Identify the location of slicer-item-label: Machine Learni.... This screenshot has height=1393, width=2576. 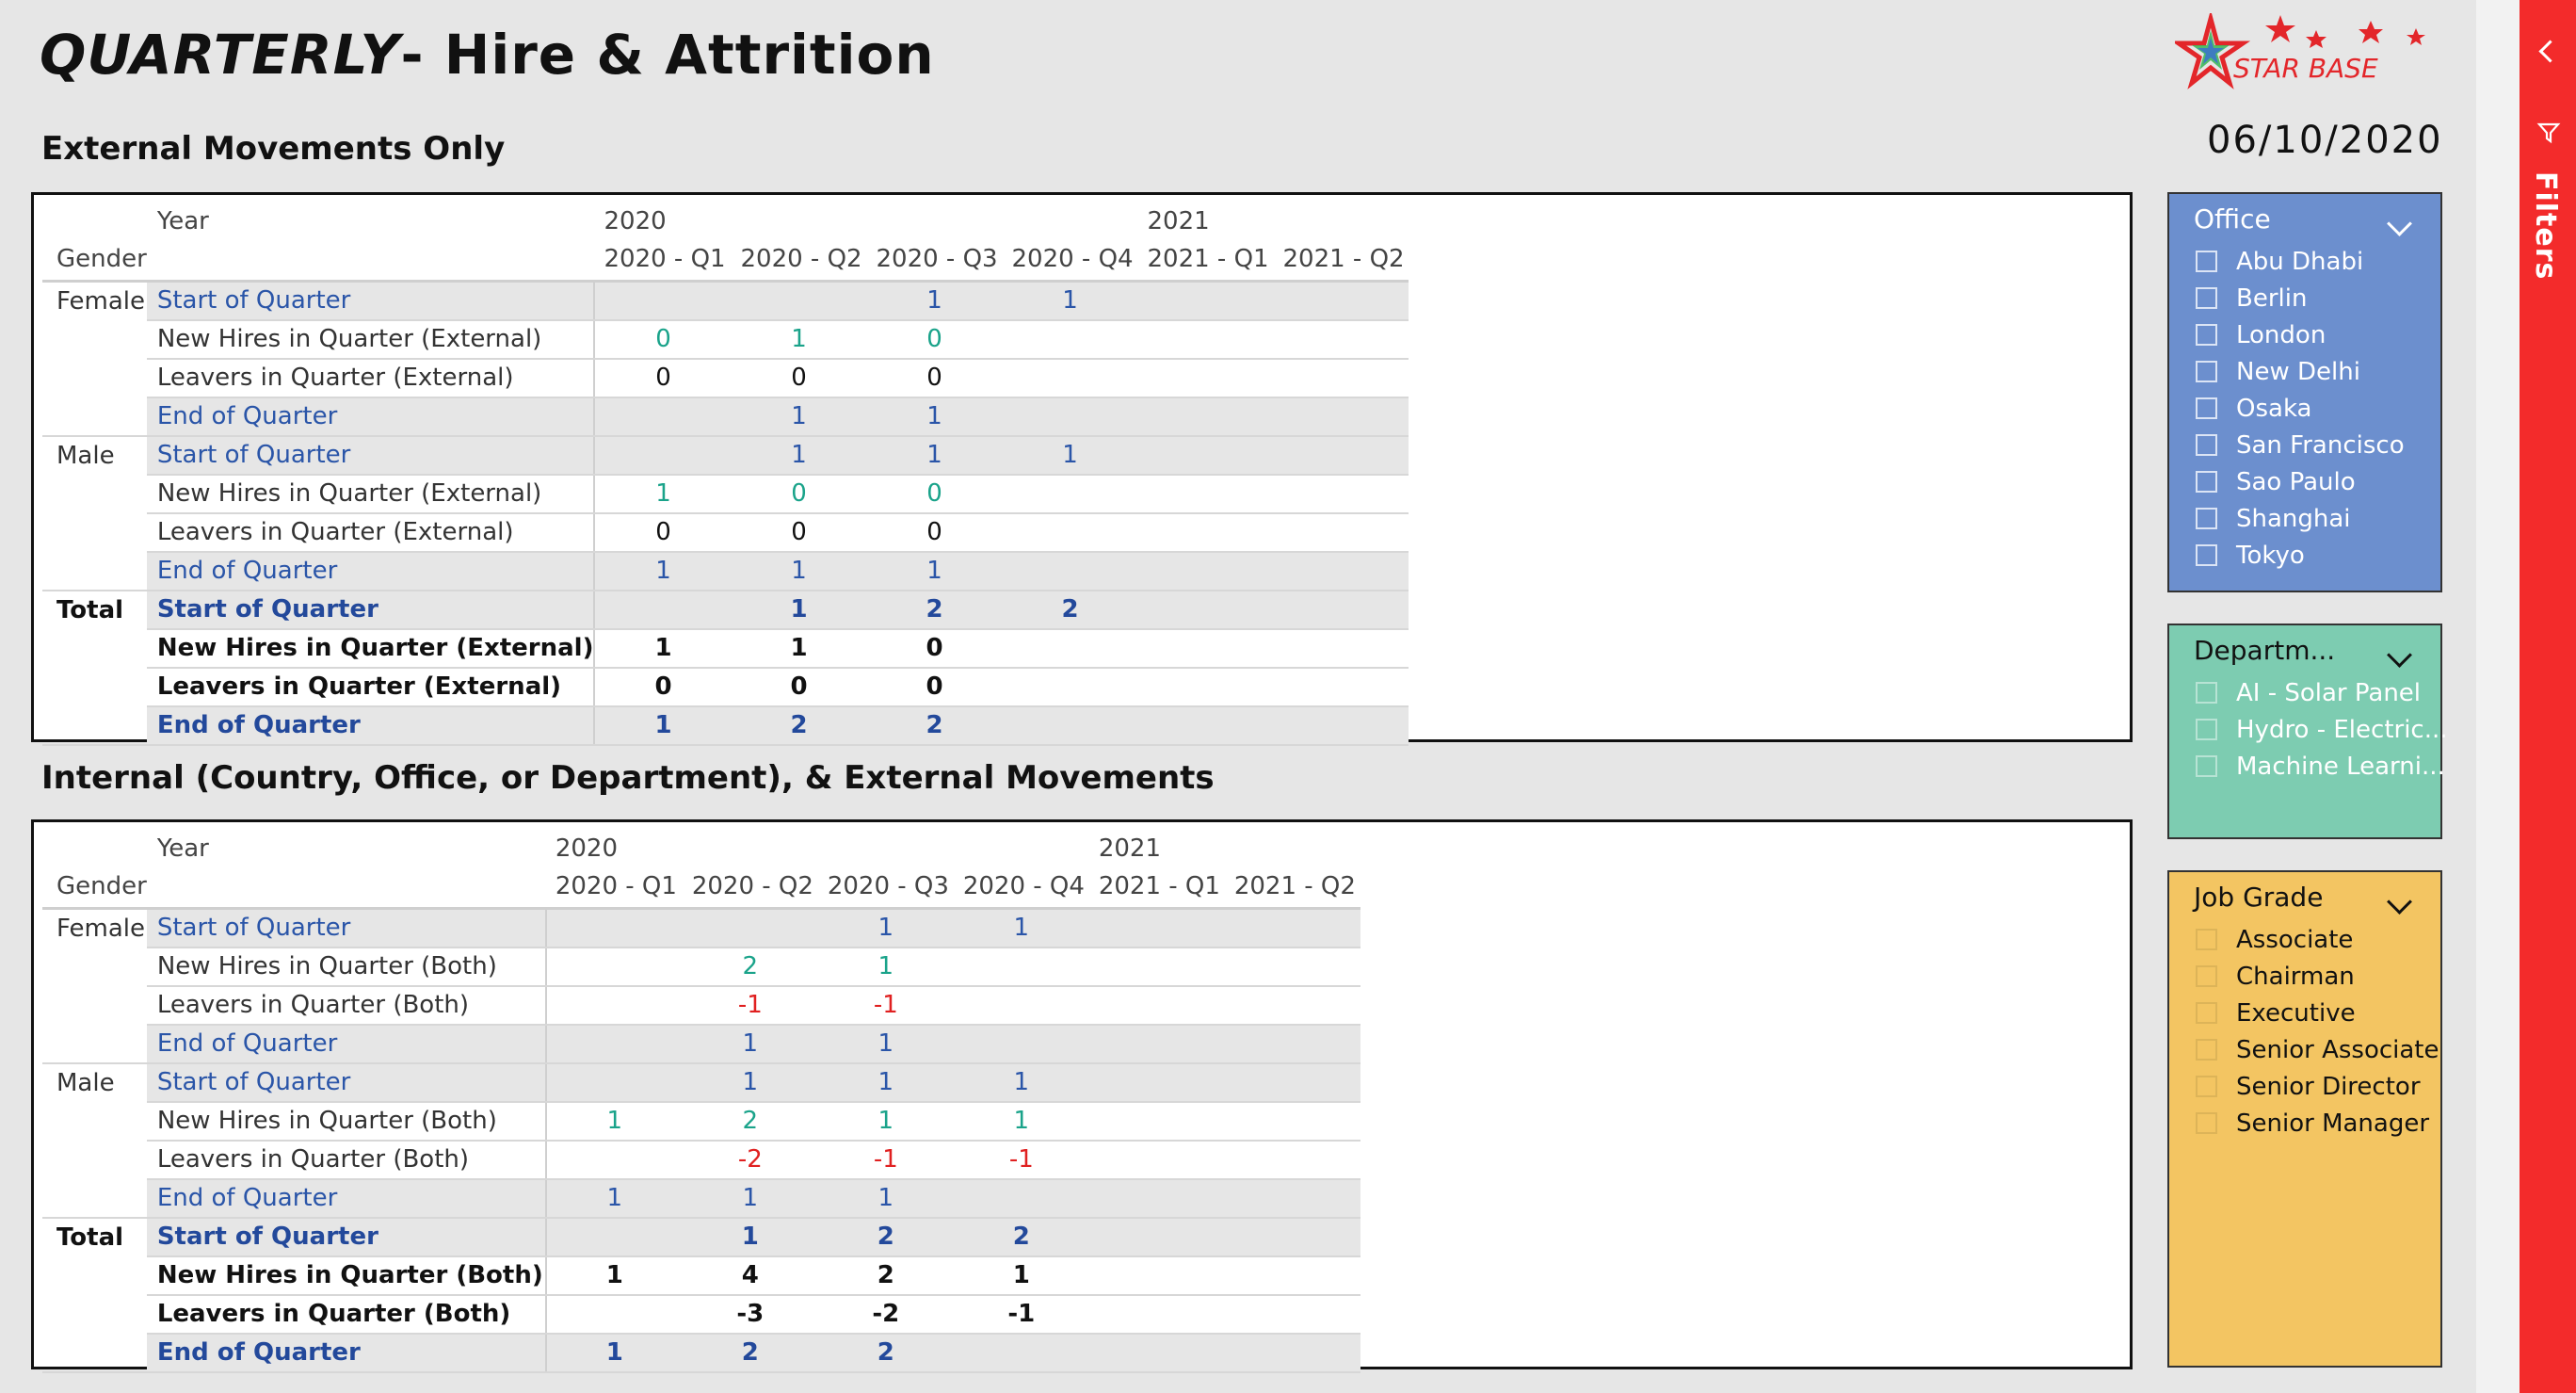
(2340, 767).